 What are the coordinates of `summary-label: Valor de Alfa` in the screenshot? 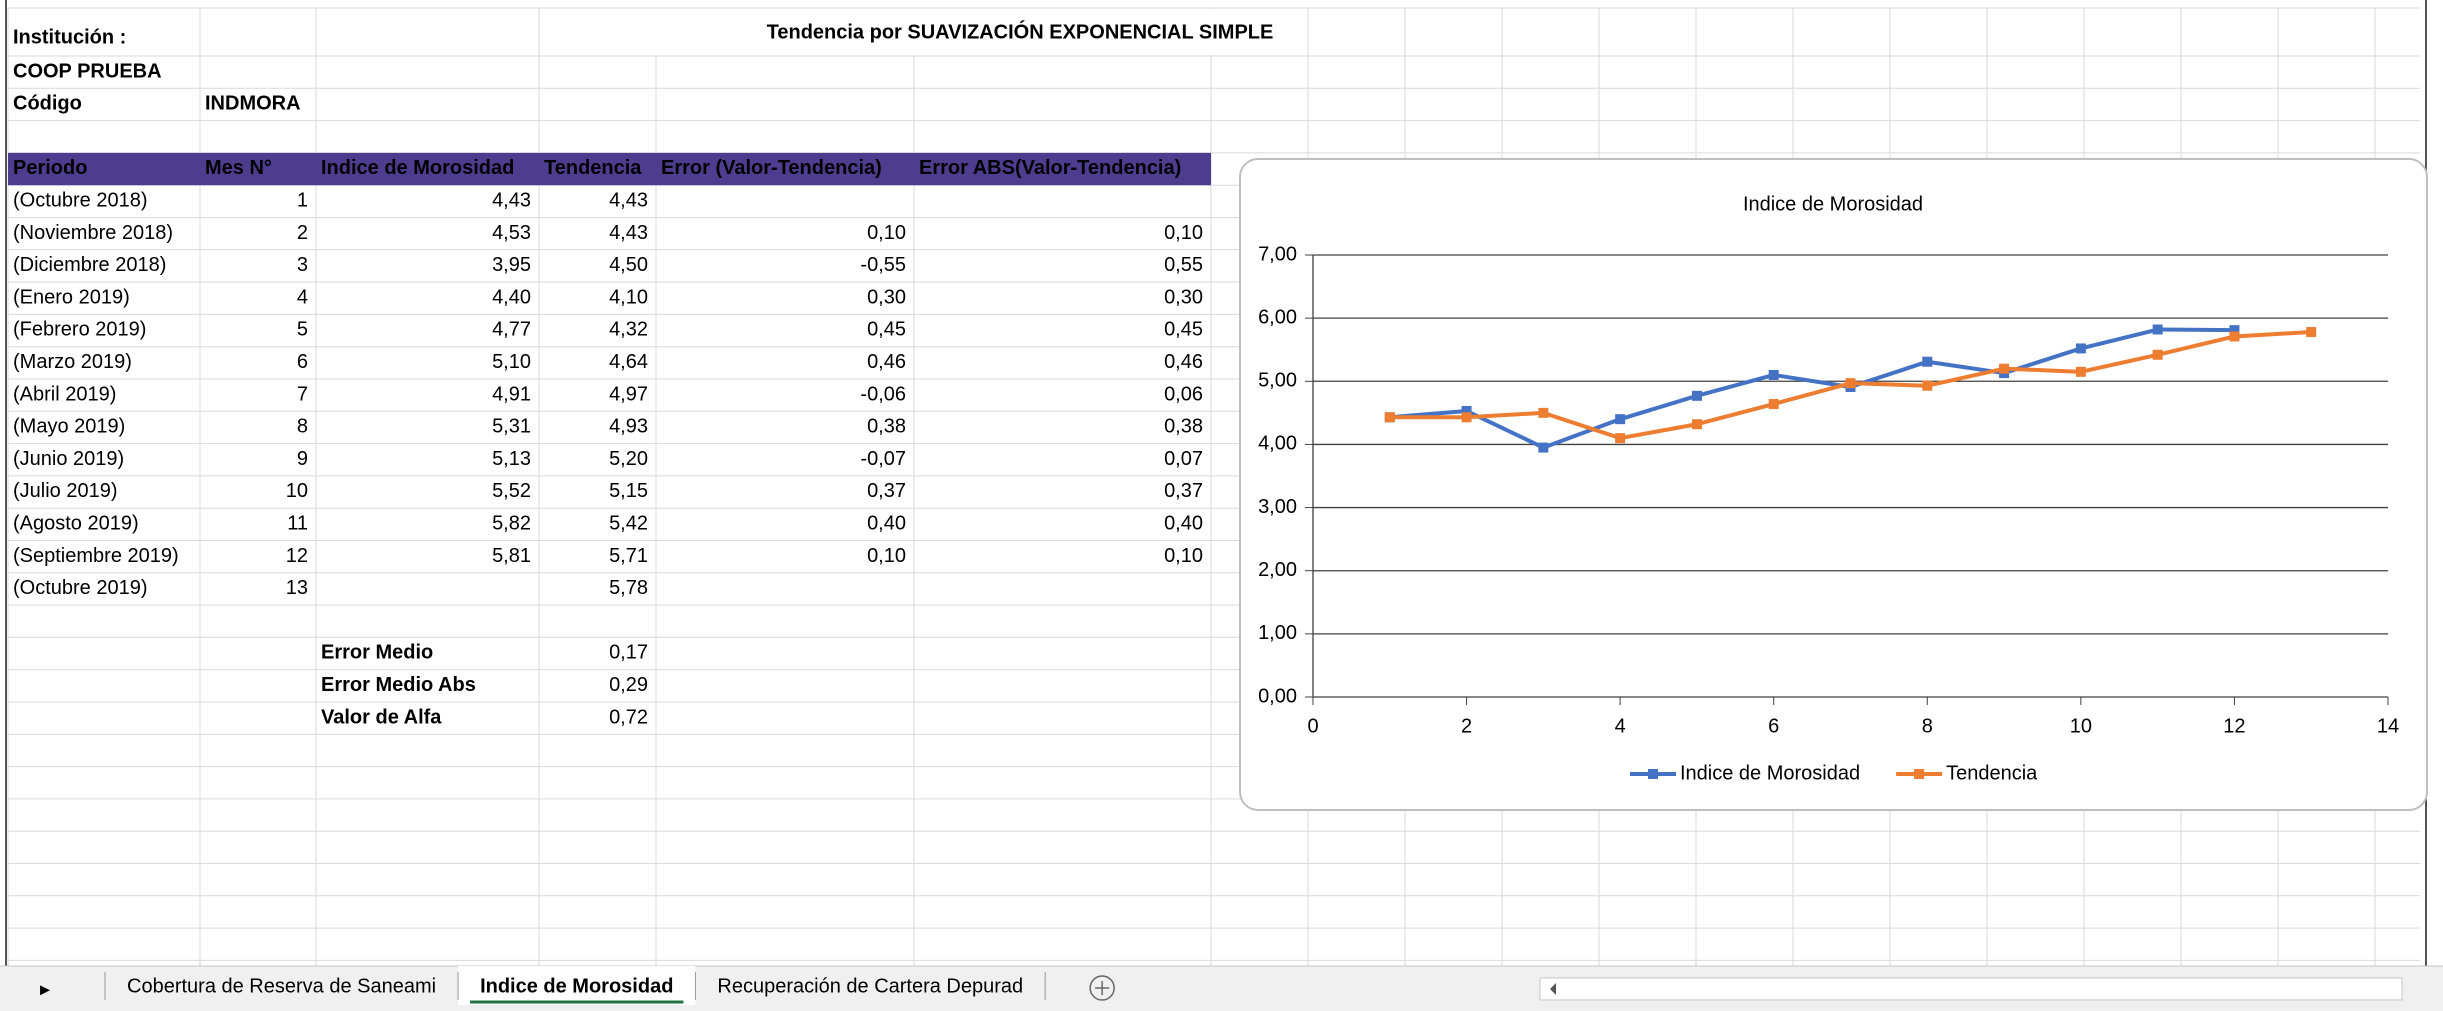 It's located at (381, 717).